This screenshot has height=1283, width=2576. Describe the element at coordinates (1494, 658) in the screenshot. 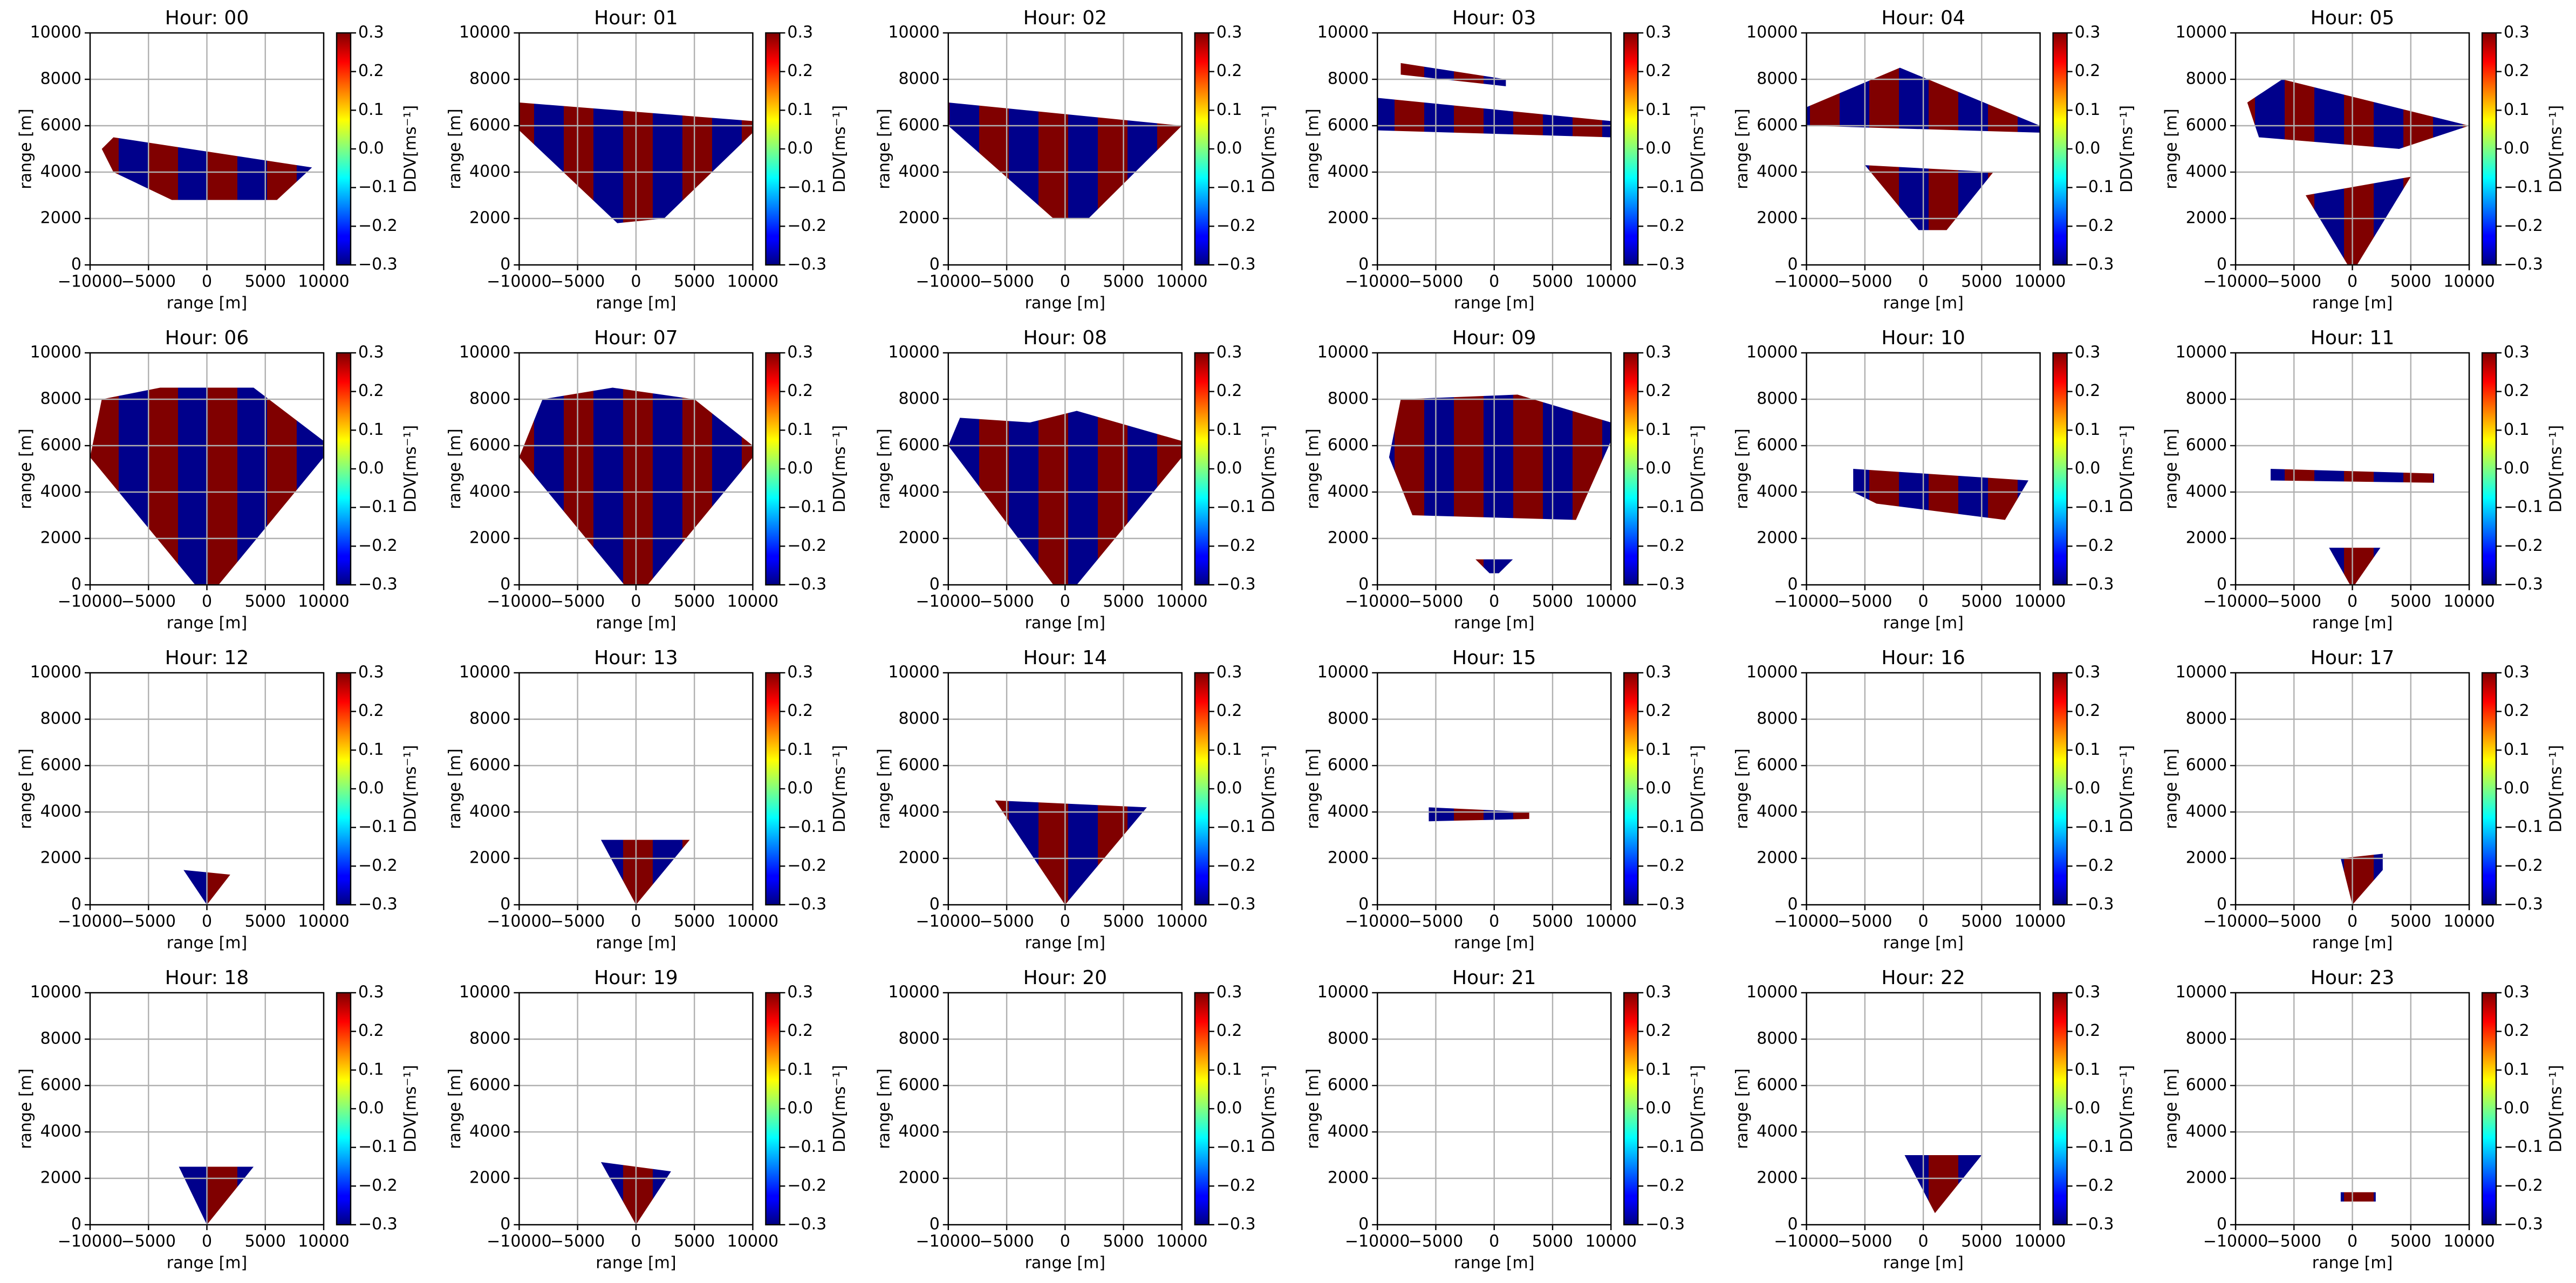

I see `subplot-title: Hour: 15` at that location.